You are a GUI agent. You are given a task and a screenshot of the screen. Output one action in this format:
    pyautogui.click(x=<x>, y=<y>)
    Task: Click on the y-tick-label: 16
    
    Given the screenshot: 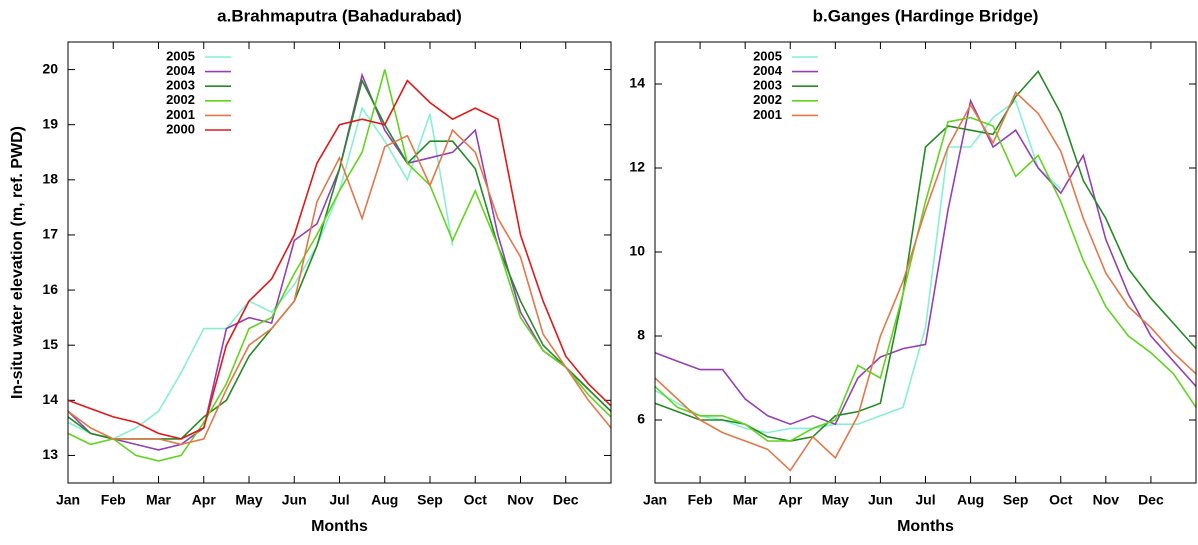 What is the action you would take?
    pyautogui.click(x=50, y=289)
    